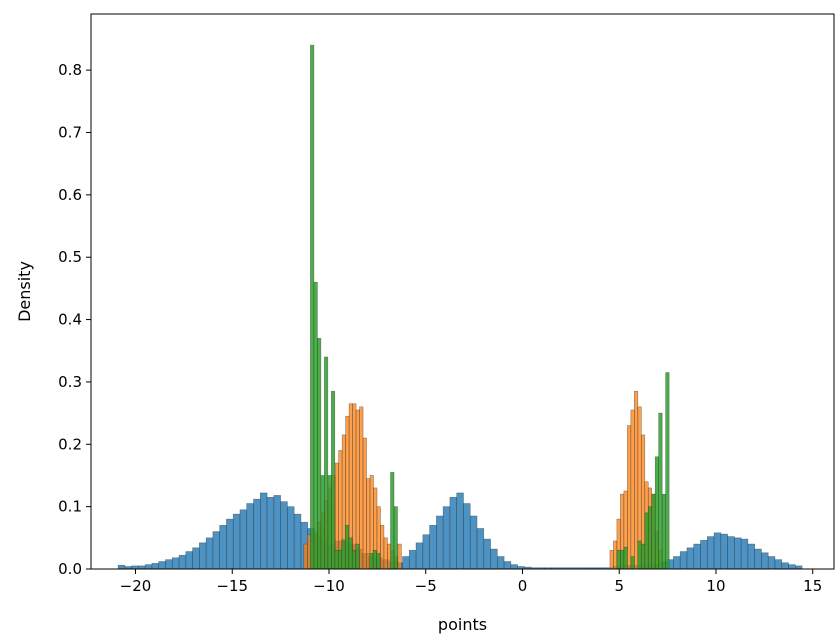 Image resolution: width=838 pixels, height=639 pixels. I want to click on y-tick-label: 0.2, so click(70, 444).